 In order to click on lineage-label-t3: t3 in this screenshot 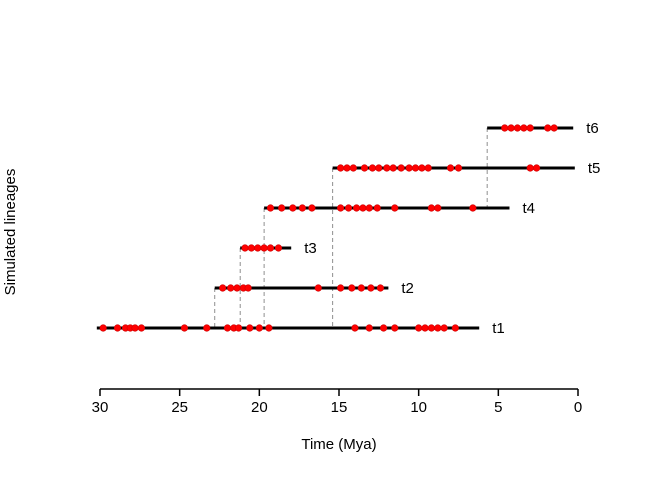, I will do `click(310, 248)`.